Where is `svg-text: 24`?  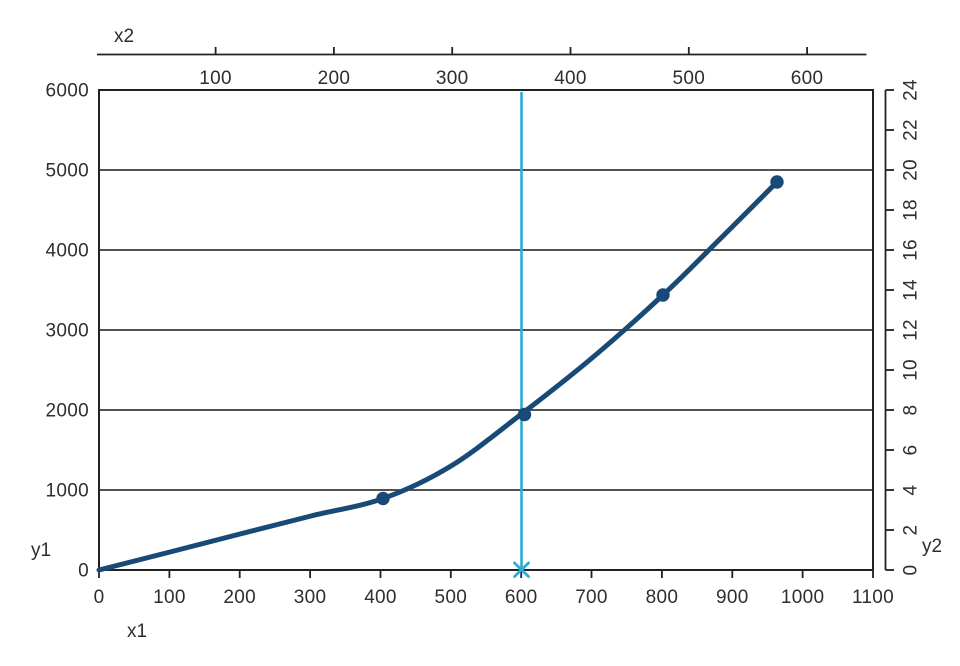
svg-text: 24 is located at coordinates (911, 90).